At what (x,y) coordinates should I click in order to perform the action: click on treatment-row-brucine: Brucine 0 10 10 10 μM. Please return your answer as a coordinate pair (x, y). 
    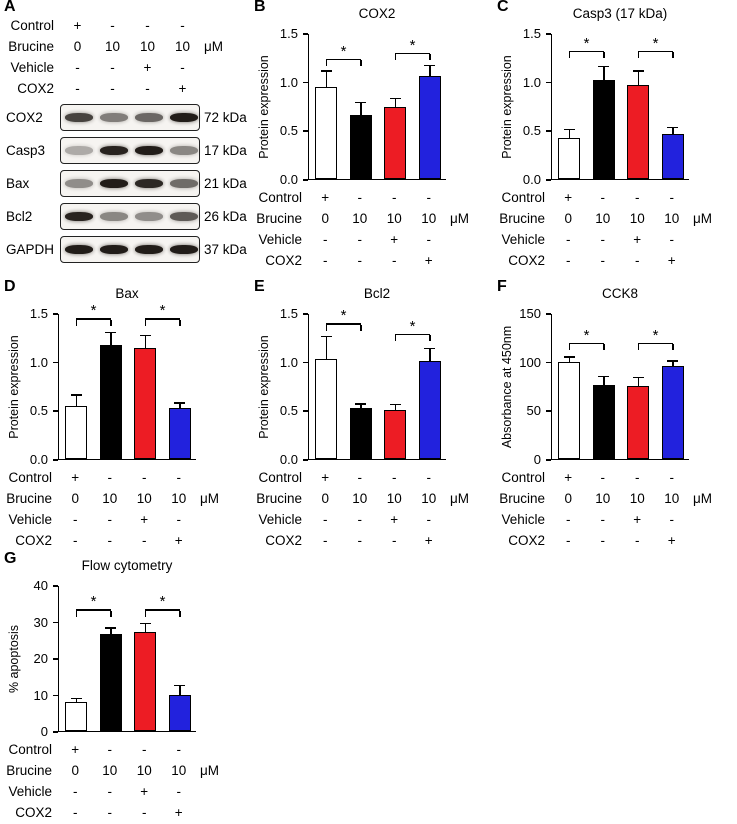
    Looking at the image, I should click on (614, 219).